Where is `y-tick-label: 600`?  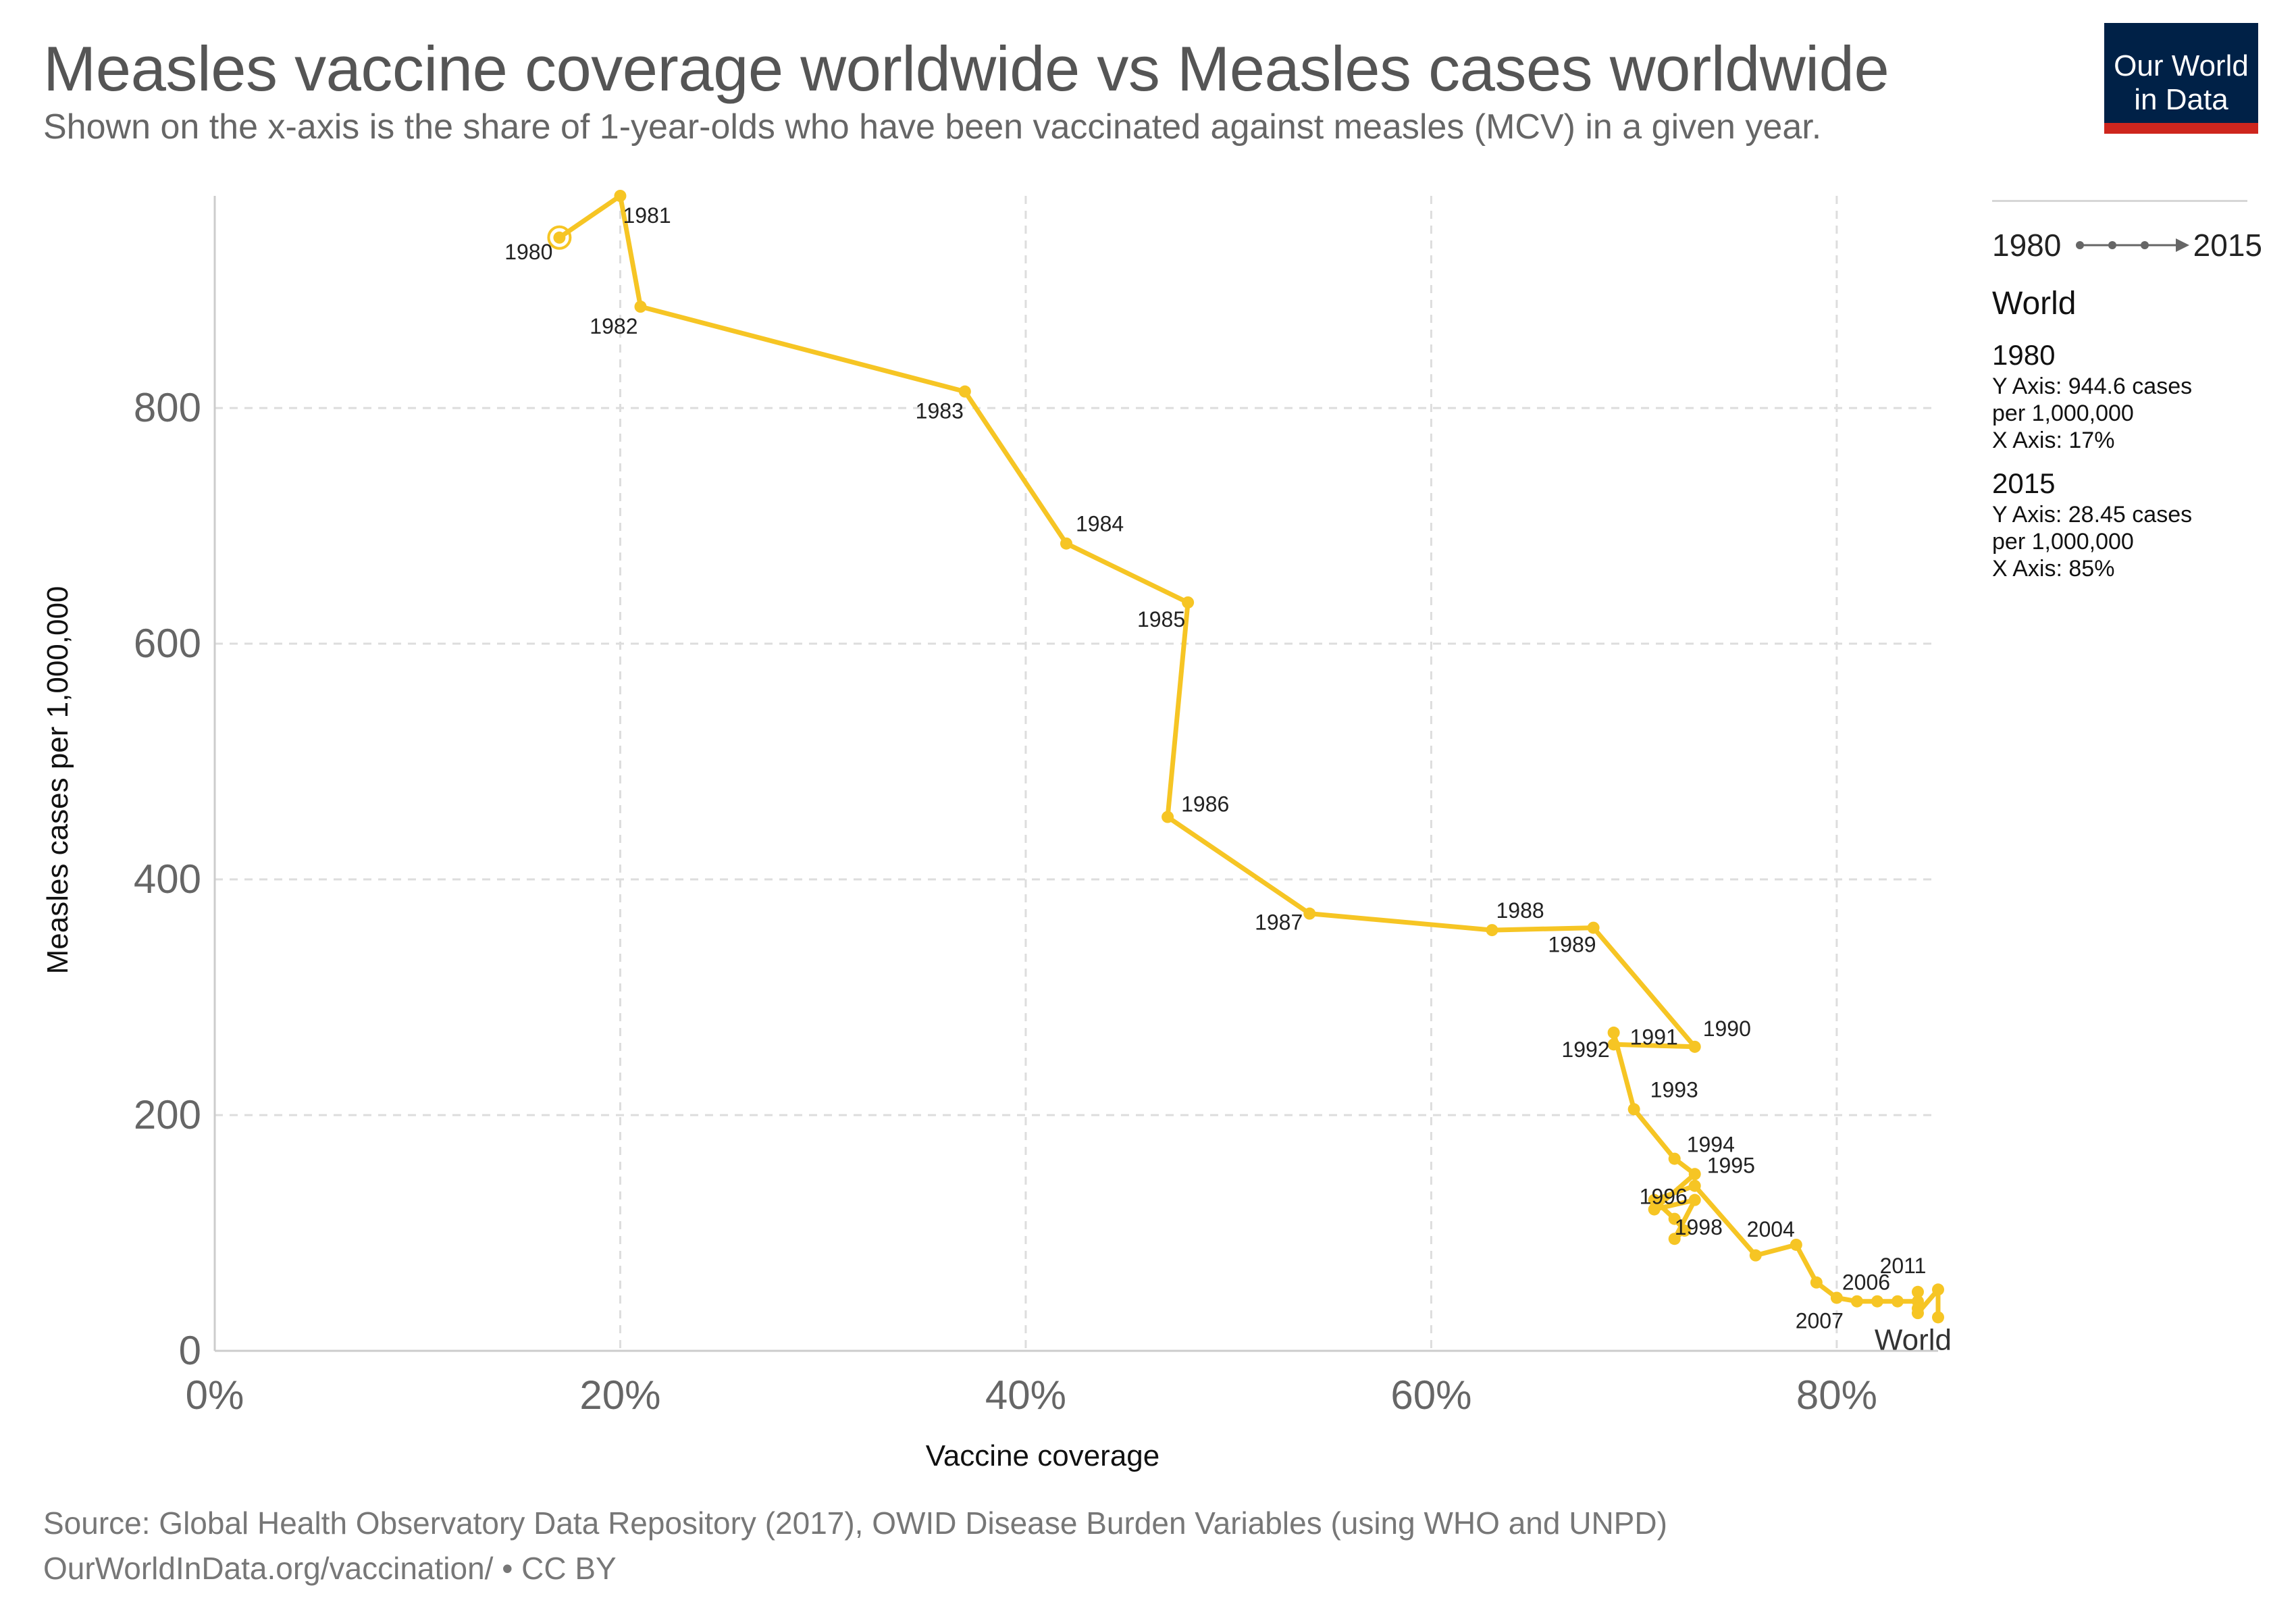 y-tick-label: 600 is located at coordinates (167, 643).